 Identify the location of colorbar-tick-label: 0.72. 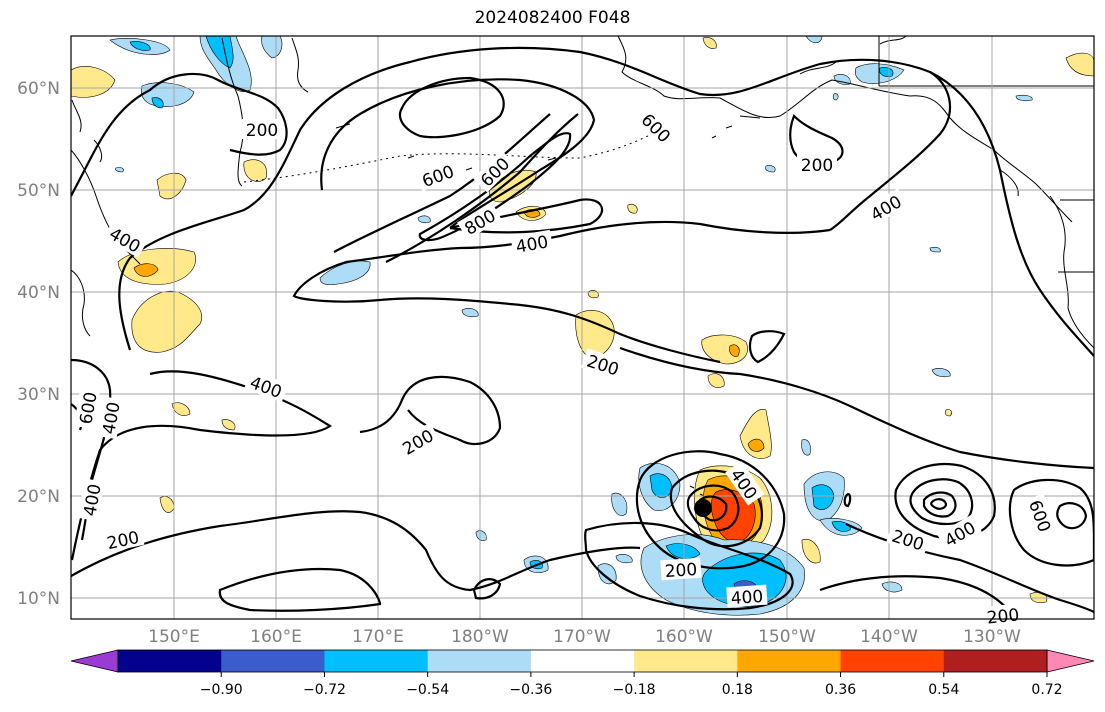
(1046, 690).